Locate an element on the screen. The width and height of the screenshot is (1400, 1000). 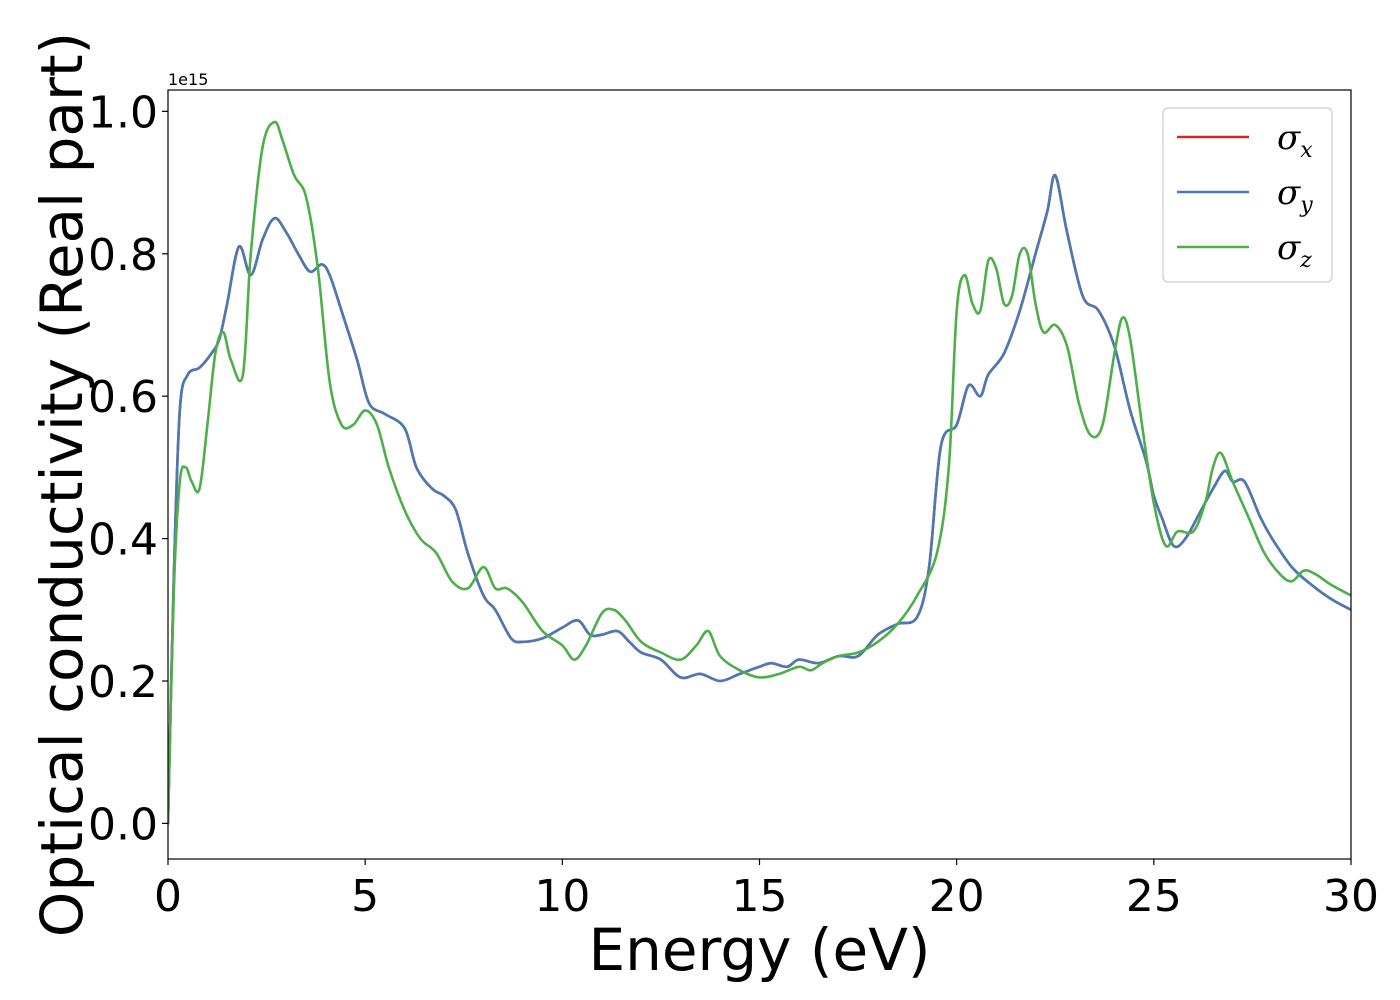
x-tick-label: 5 is located at coordinates (365, 896).